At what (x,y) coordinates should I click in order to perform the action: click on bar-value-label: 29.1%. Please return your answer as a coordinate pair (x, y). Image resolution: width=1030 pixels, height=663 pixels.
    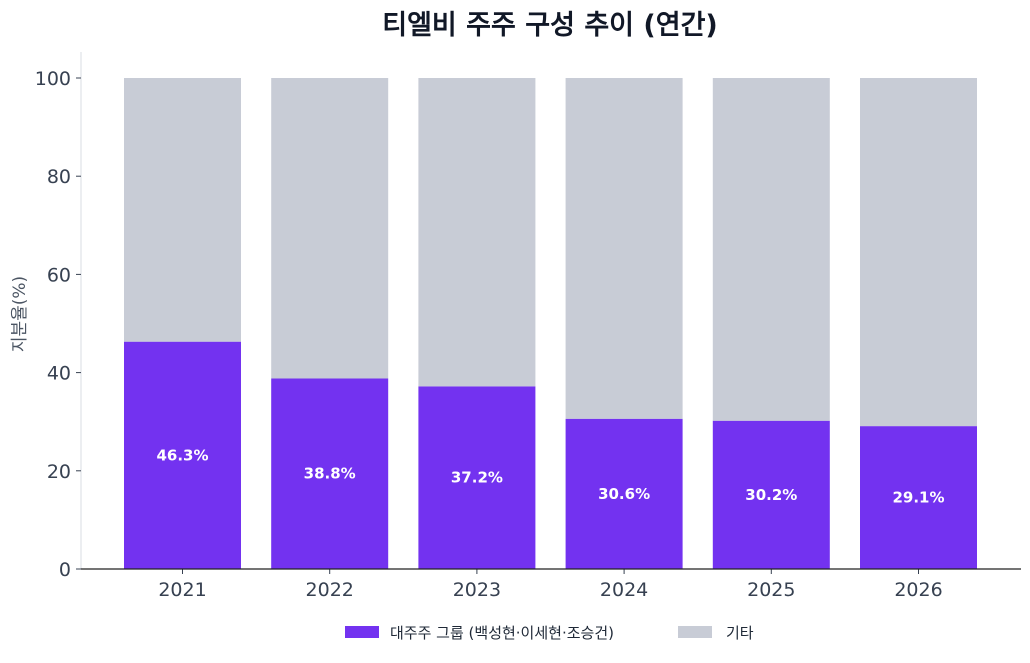
    Looking at the image, I should click on (918, 498).